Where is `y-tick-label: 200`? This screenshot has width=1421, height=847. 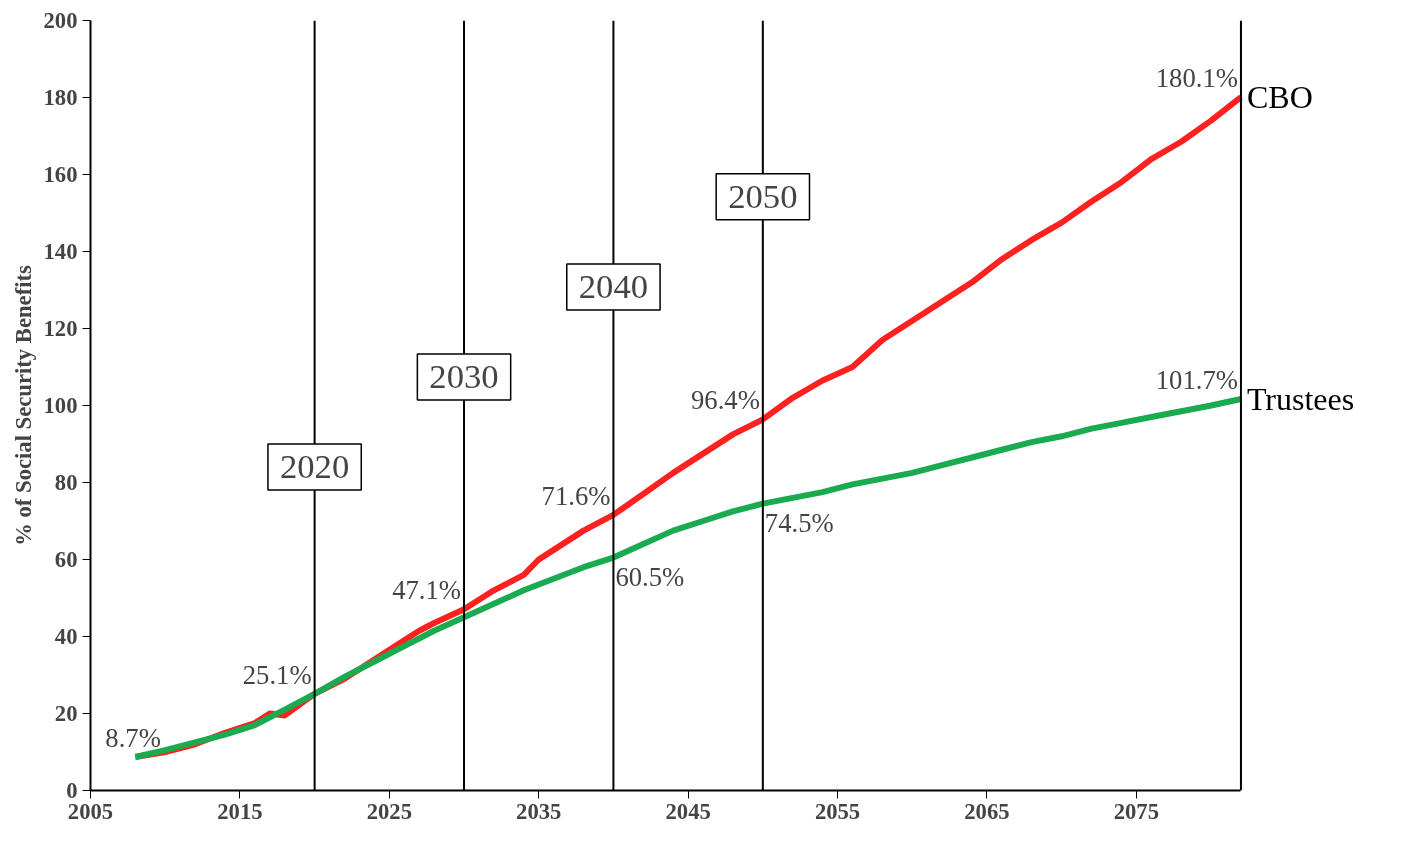
y-tick-label: 200 is located at coordinates (60, 20).